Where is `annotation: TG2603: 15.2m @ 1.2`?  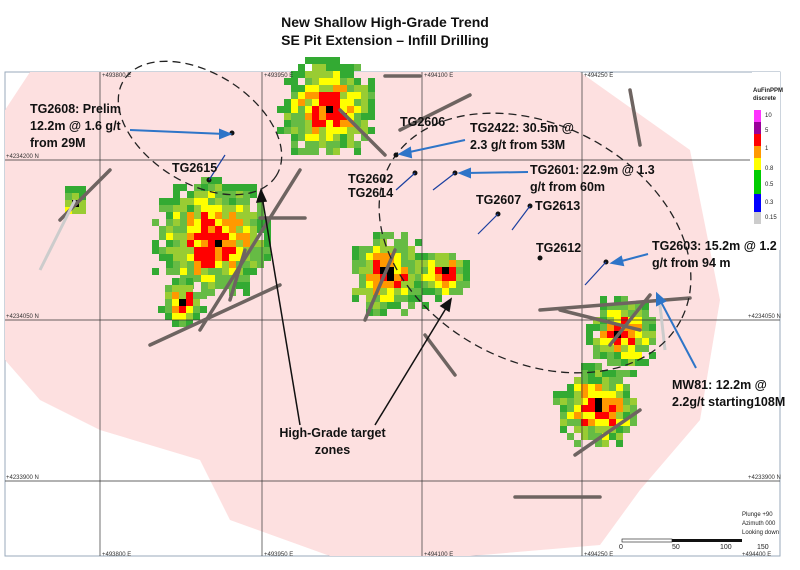
annotation: TG2603: 15.2m @ 1.2 is located at coordinates (714, 246).